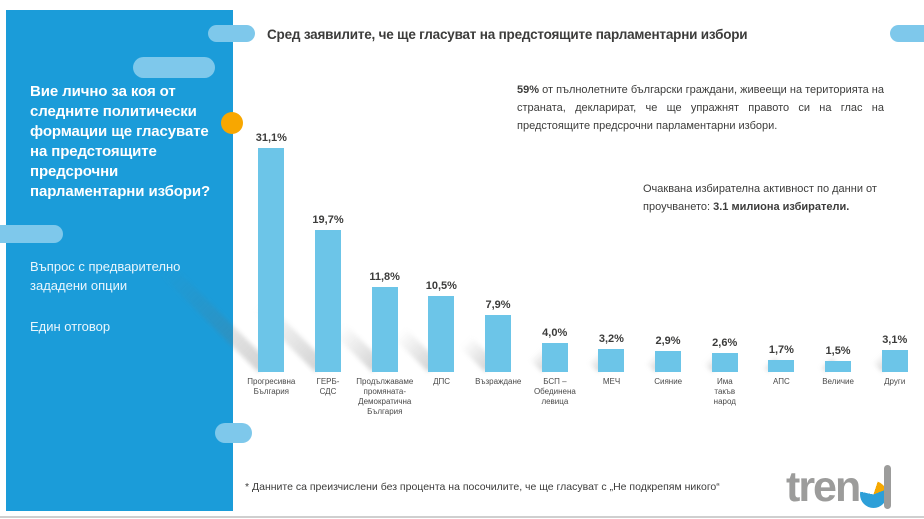  I want to click on category-label: АПС, so click(781, 381).